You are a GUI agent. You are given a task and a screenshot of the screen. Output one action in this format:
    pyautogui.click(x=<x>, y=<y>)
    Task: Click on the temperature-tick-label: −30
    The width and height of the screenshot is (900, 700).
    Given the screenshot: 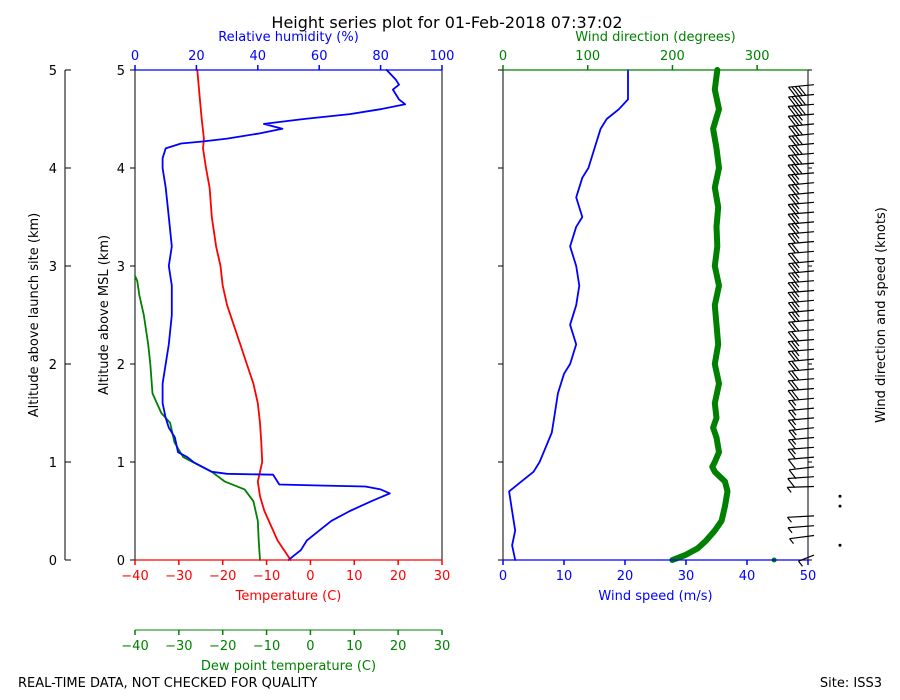 What is the action you would take?
    pyautogui.click(x=178, y=576)
    